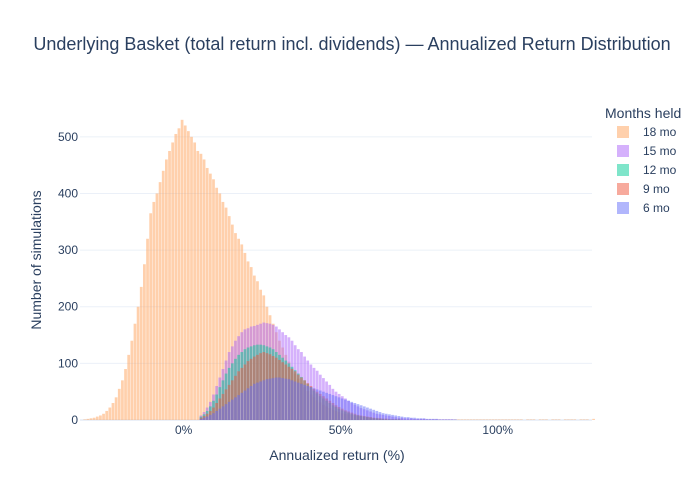 This screenshot has width=700, height=500. What do you see at coordinates (656, 208) in the screenshot?
I see `legend-label: 6 mo` at bounding box center [656, 208].